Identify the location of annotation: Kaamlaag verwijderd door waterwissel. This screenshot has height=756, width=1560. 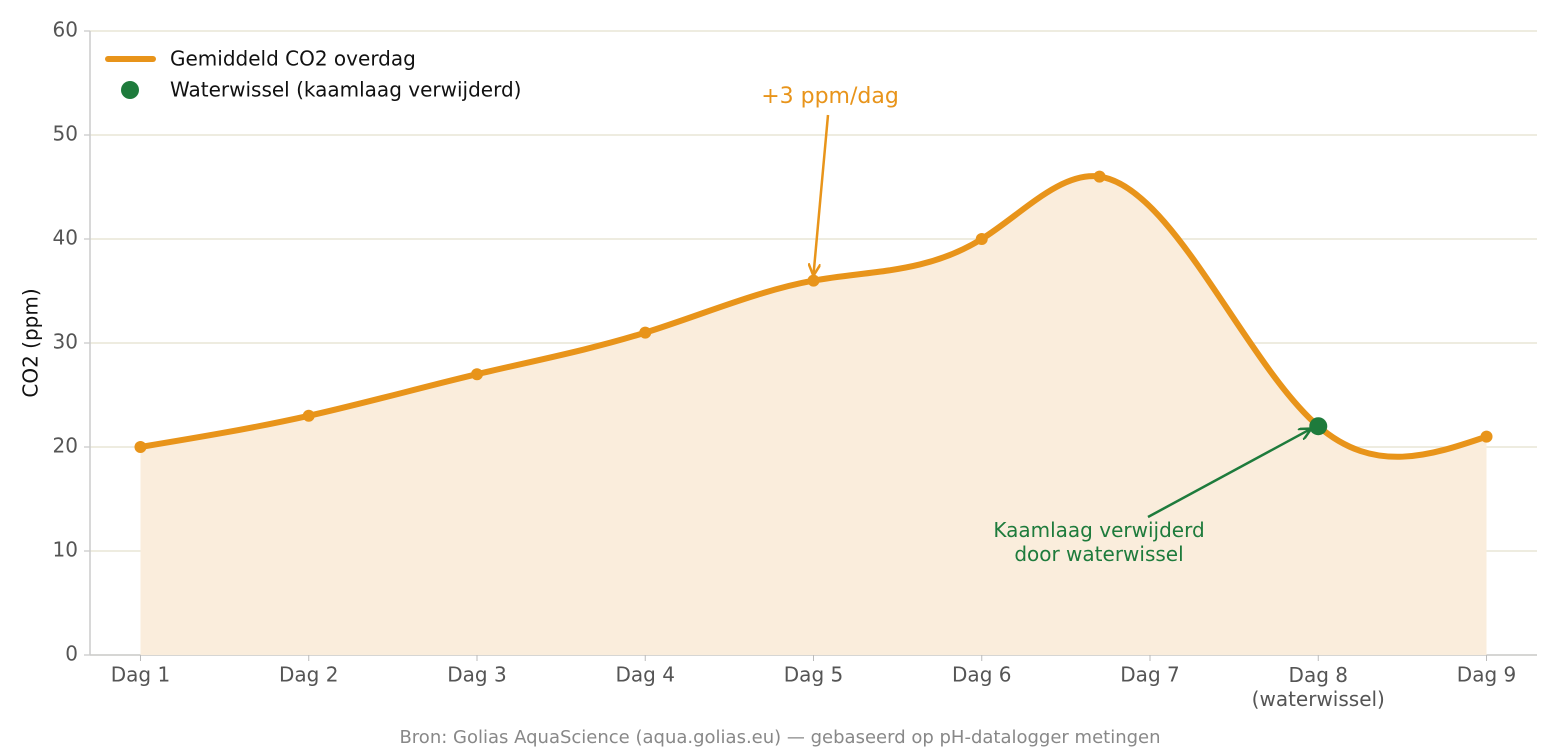
(1098, 542).